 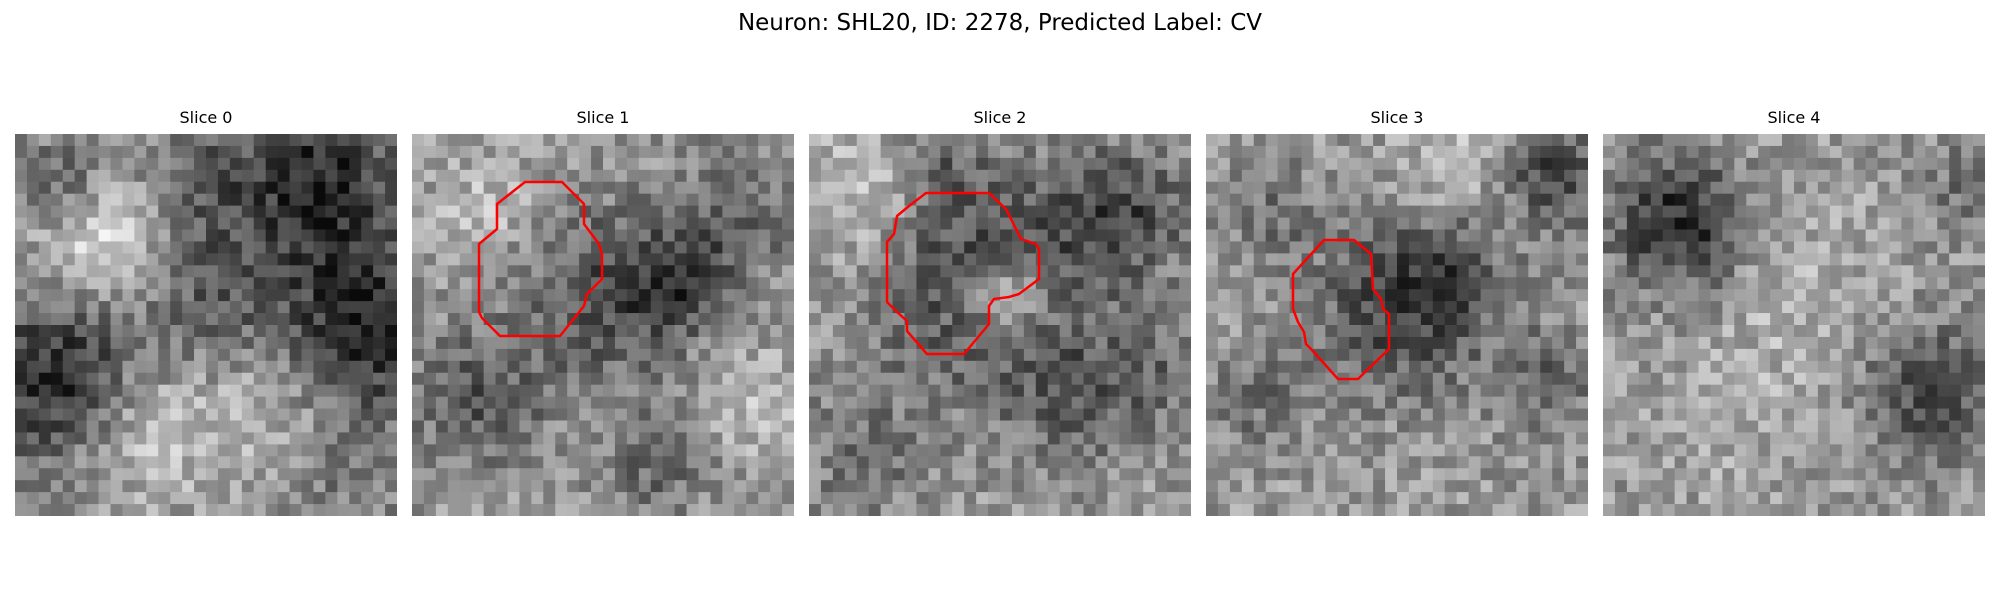 I want to click on slice-title-2: Slice 2, so click(x=1000, y=117).